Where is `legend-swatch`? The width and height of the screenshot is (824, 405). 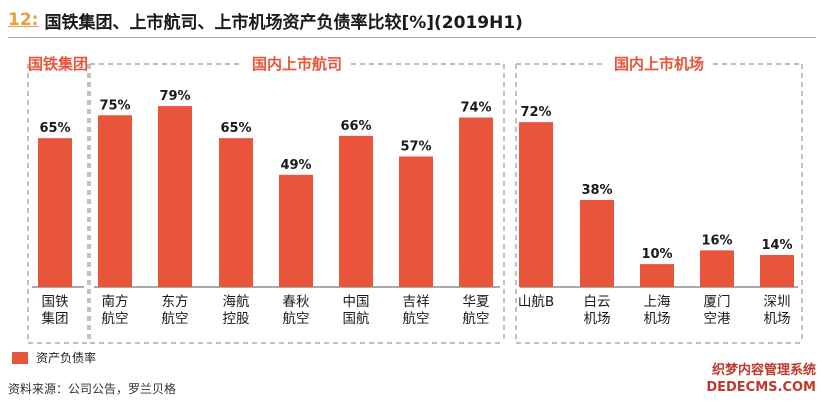 legend-swatch is located at coordinates (20, 357).